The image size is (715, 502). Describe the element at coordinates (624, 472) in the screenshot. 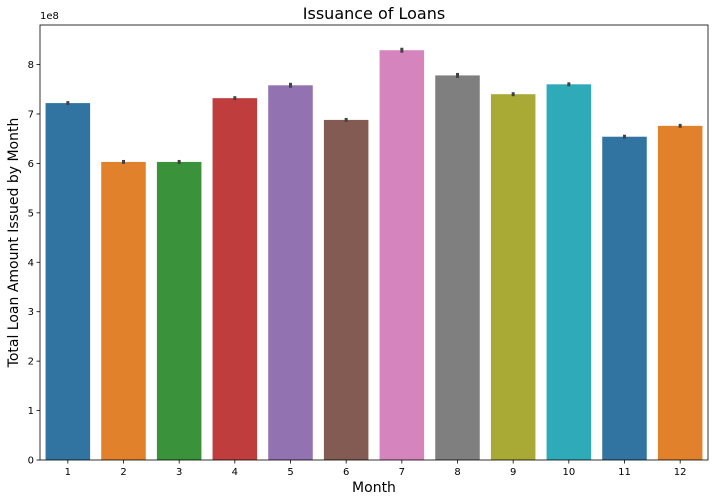

I see `x-tick-label: 11` at that location.